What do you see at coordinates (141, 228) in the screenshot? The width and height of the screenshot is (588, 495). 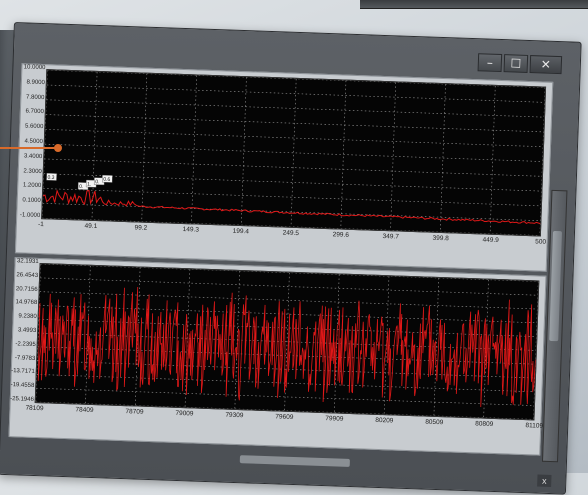 I see `spectrum-x-tick-label: 99.2` at bounding box center [141, 228].